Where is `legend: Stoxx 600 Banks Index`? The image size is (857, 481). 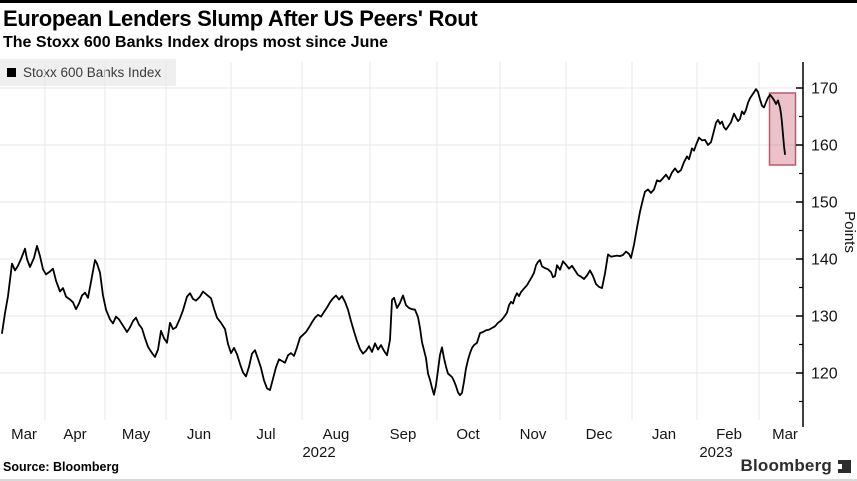
legend: Stoxx 600 Banks Index is located at coordinates (88, 72).